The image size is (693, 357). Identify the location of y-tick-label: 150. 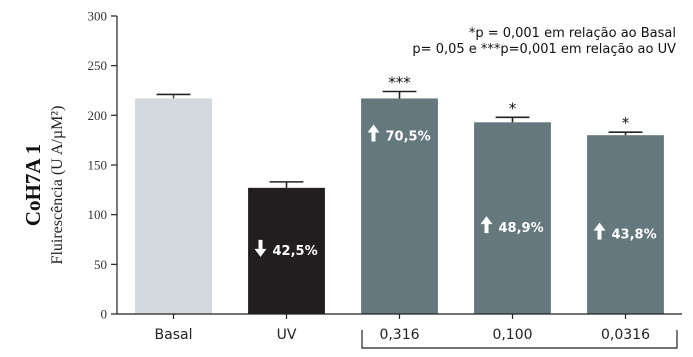
(98, 165).